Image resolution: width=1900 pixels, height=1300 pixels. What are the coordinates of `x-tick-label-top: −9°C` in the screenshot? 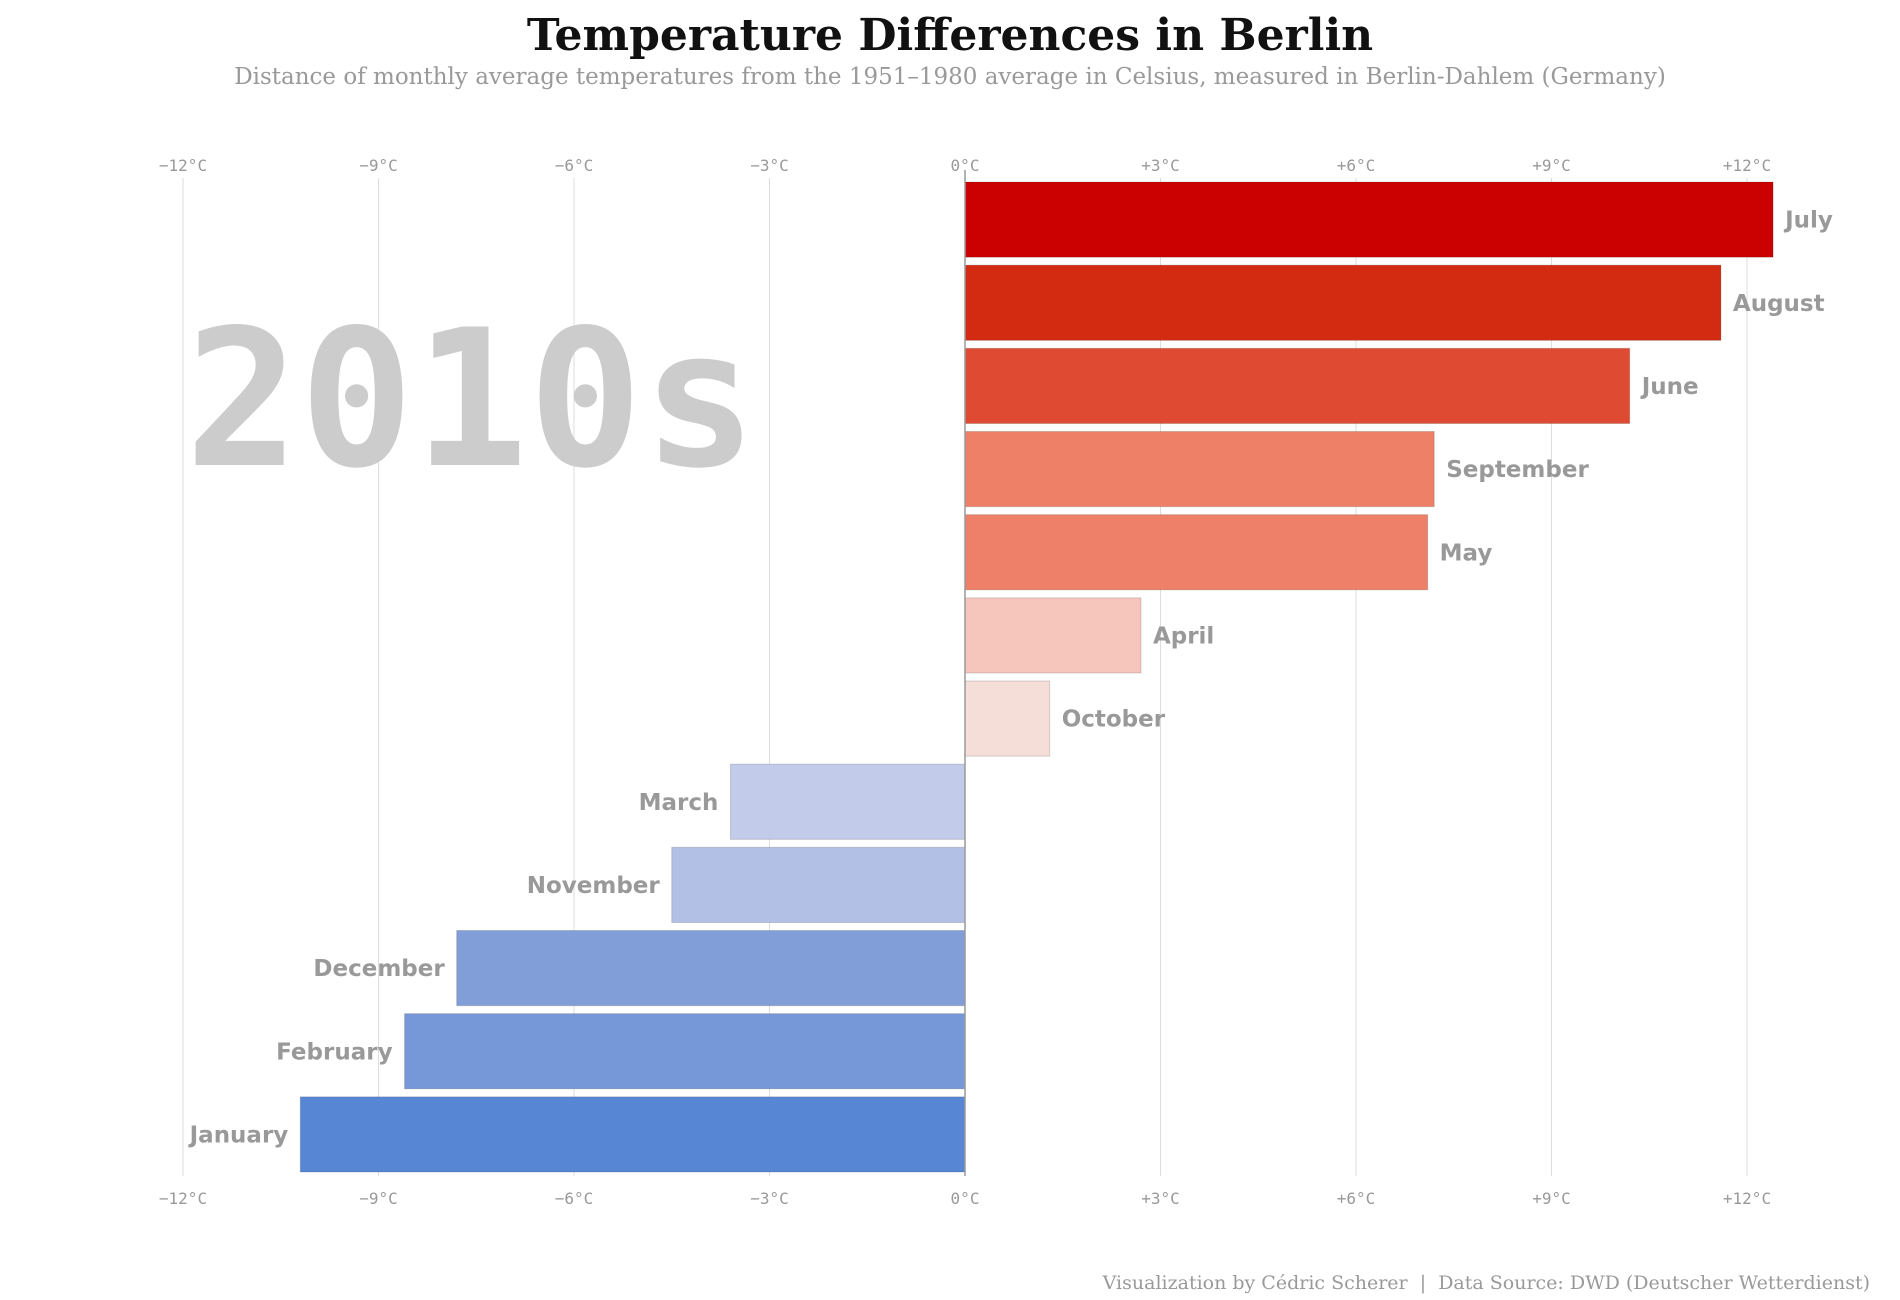 It's located at (378, 165).